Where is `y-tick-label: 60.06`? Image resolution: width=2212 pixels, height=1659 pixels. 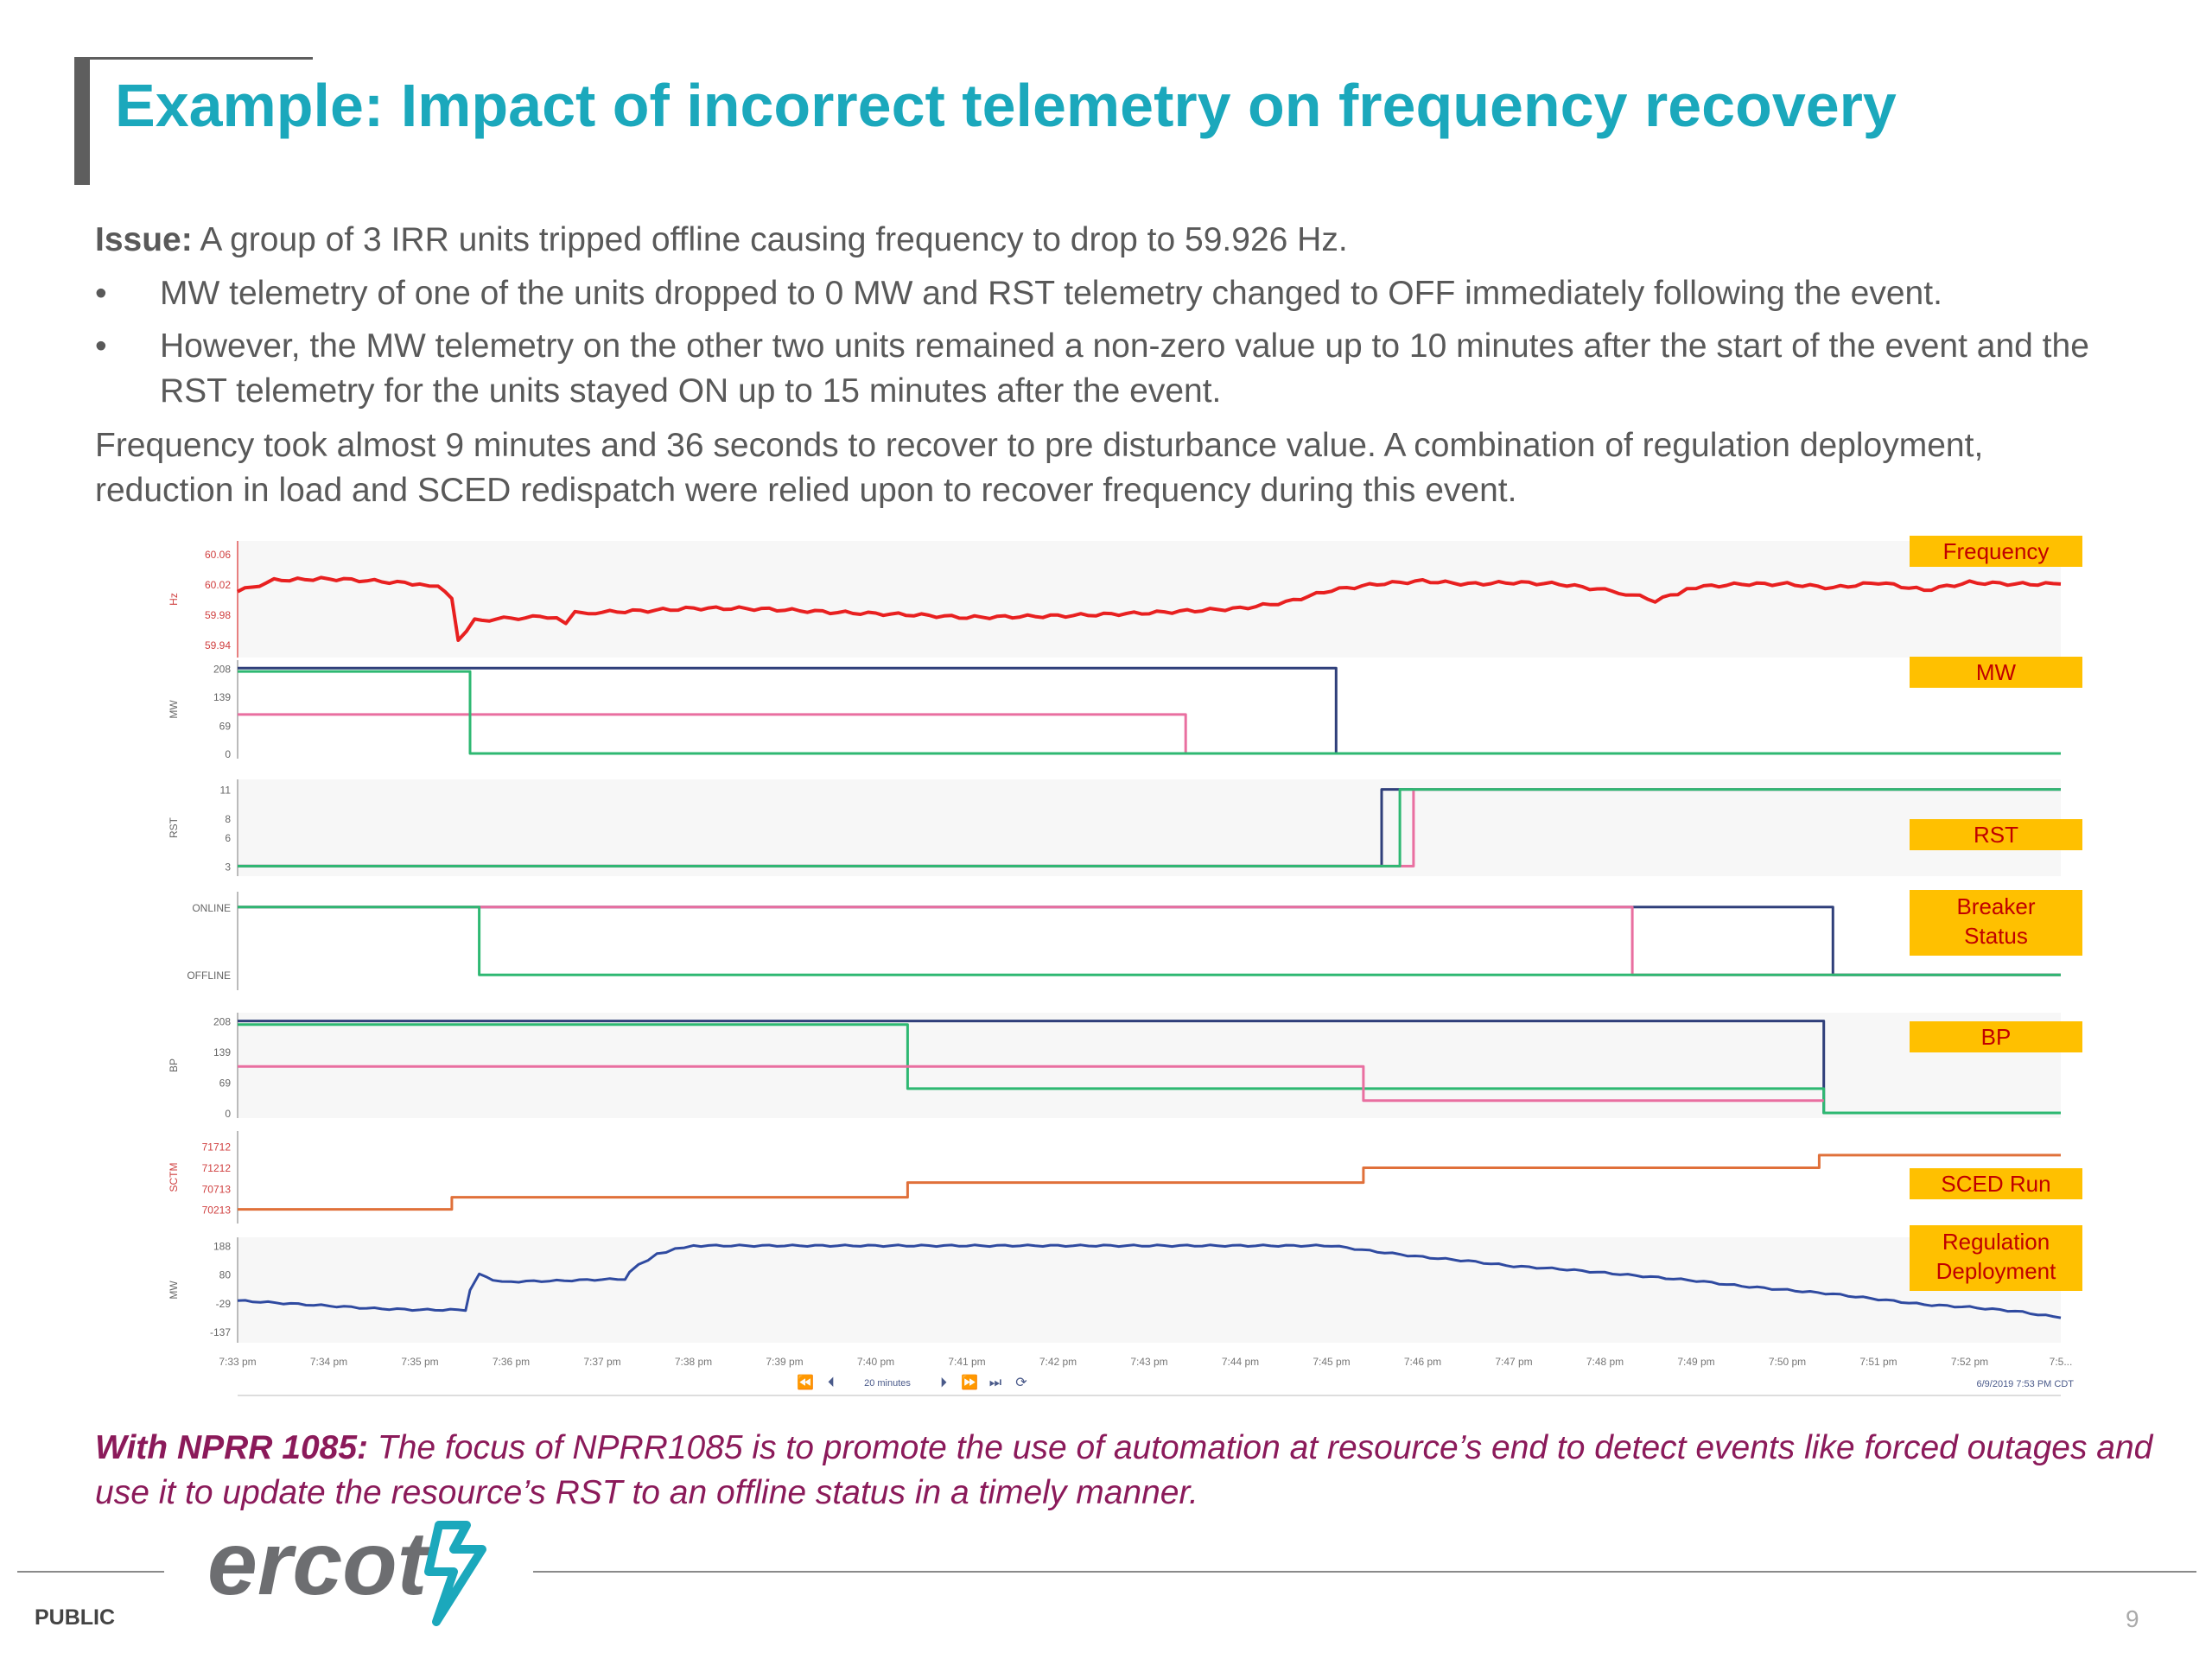 y-tick-label: 60.06 is located at coordinates (218, 555).